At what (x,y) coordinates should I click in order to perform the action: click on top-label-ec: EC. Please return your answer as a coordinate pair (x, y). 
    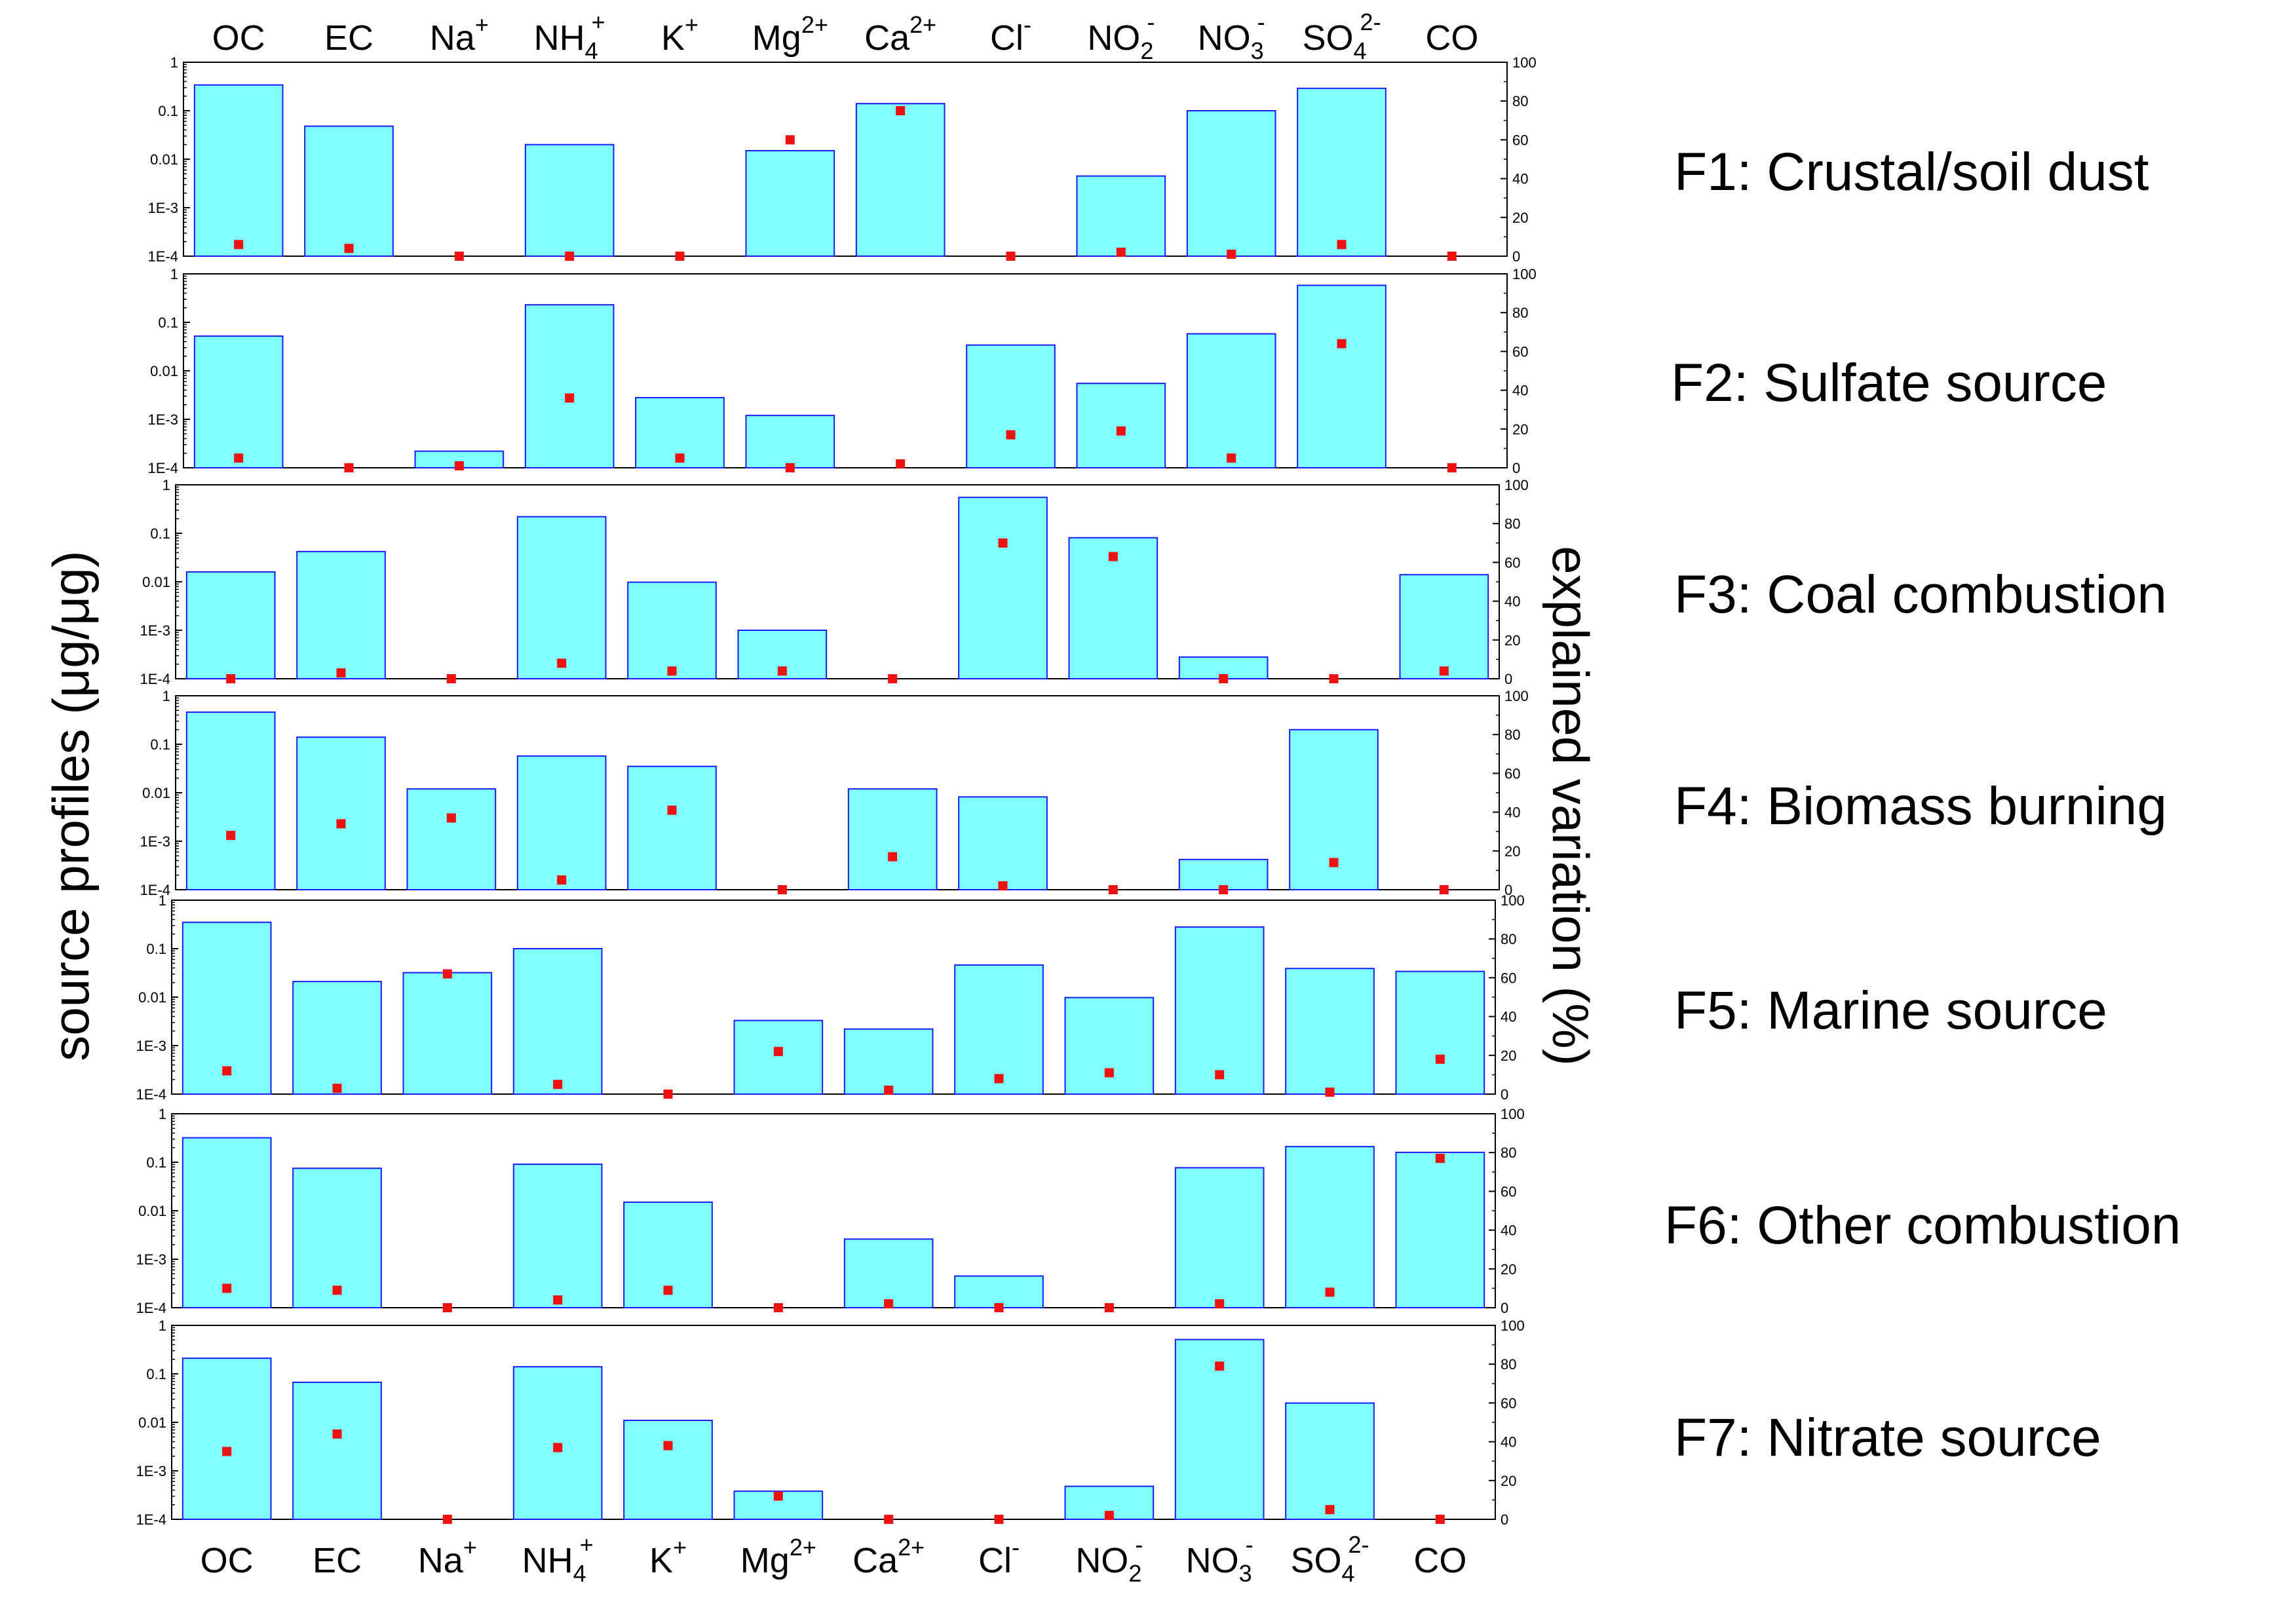
    Looking at the image, I should click on (348, 38).